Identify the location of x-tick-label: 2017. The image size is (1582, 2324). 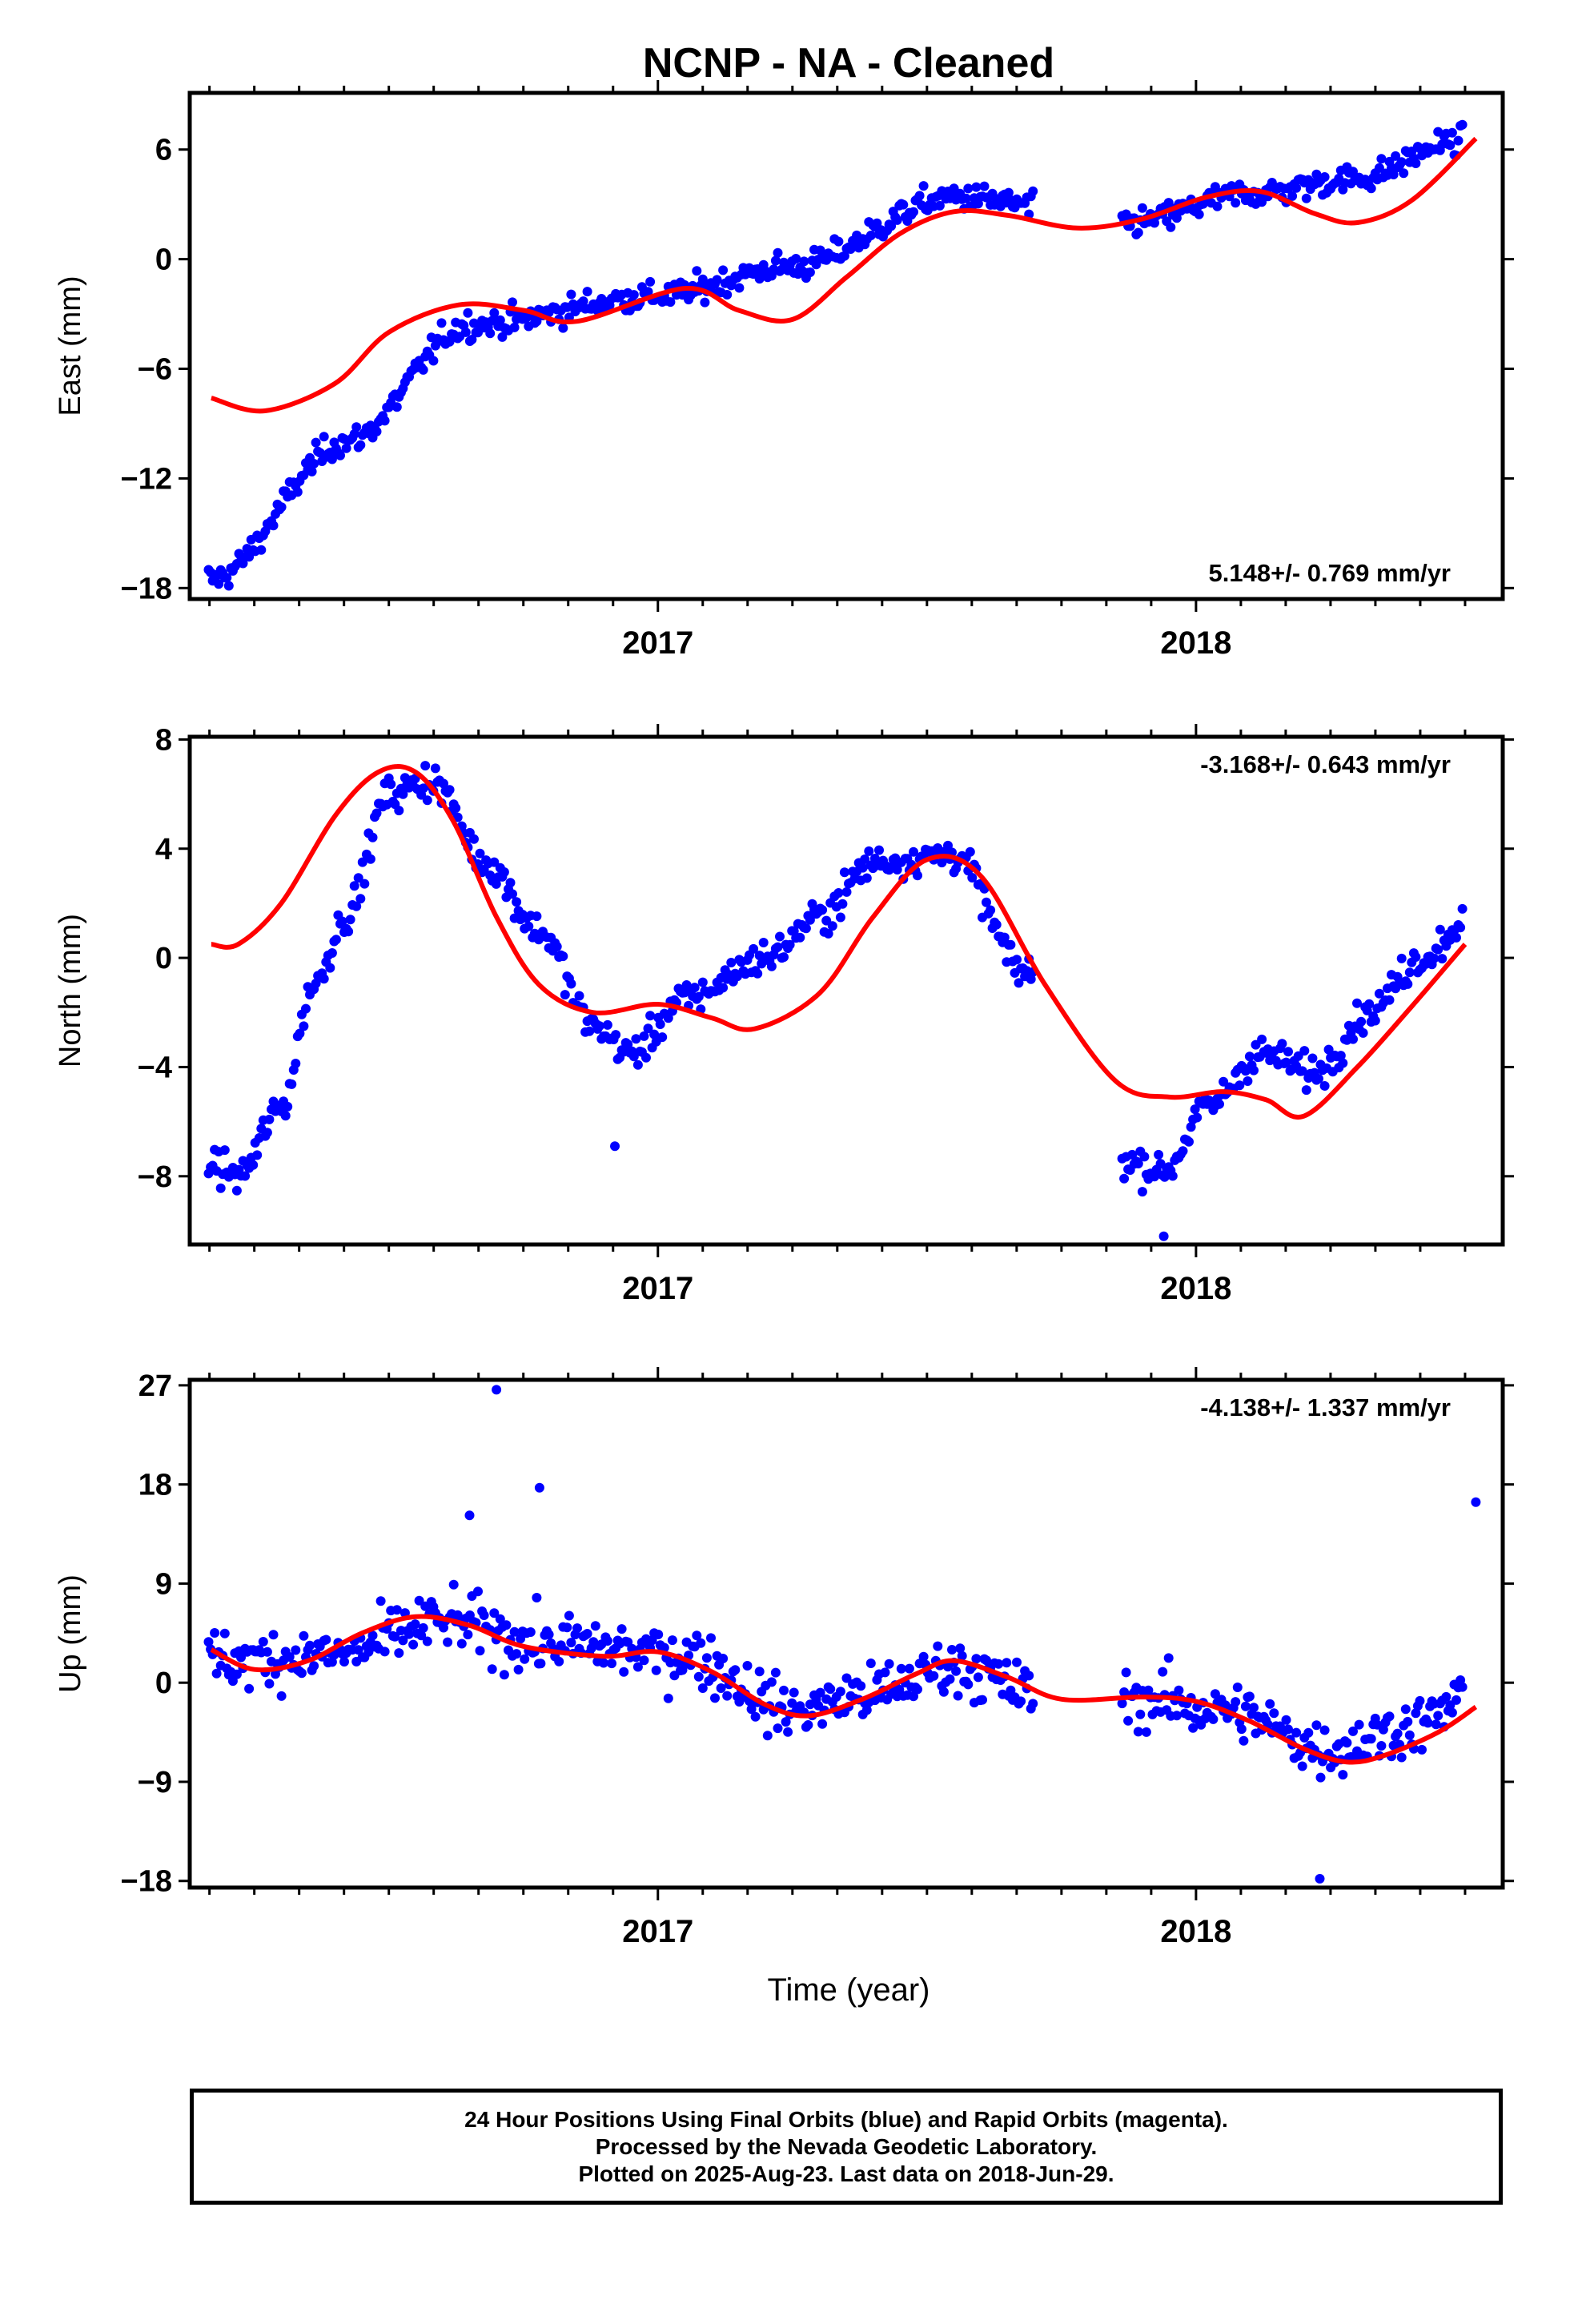
(657, 643).